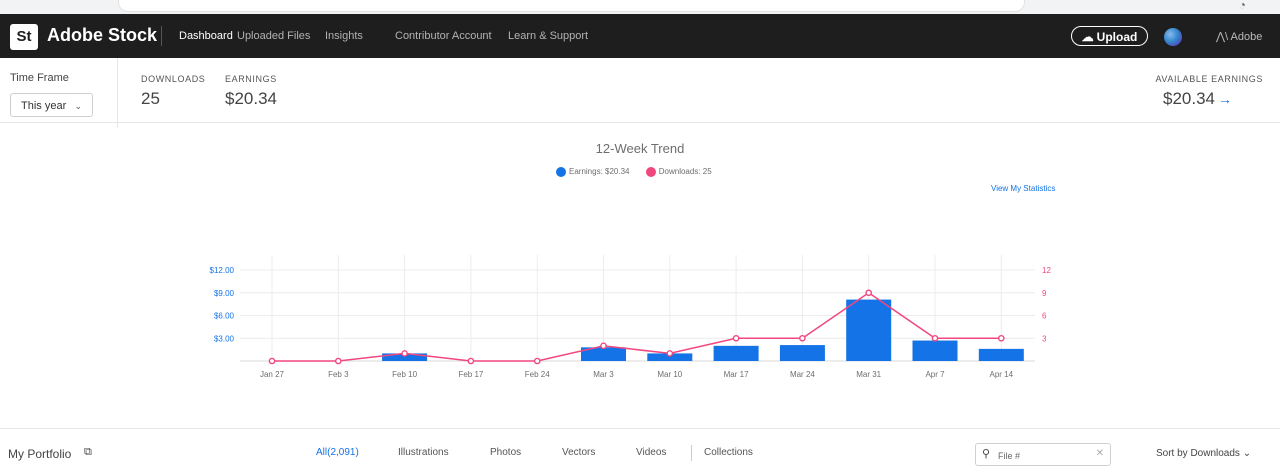 The image size is (1280, 474). Describe the element at coordinates (1099, 453) in the screenshot. I see `clear-icon: ✕` at that location.